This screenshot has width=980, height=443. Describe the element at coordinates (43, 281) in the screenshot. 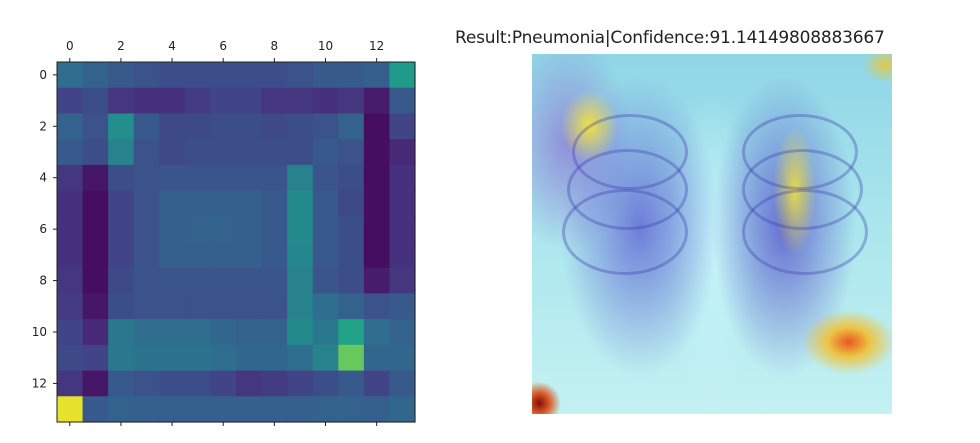

I see `y-tick-label: 8` at that location.